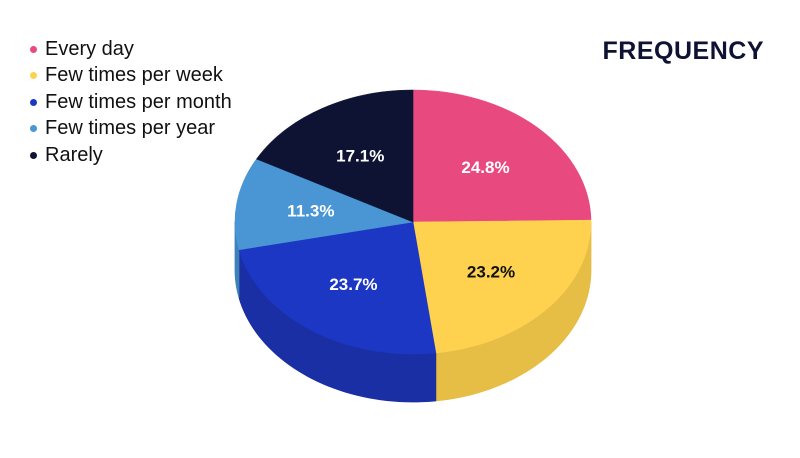  I want to click on legend-dot-rarely, so click(33, 155).